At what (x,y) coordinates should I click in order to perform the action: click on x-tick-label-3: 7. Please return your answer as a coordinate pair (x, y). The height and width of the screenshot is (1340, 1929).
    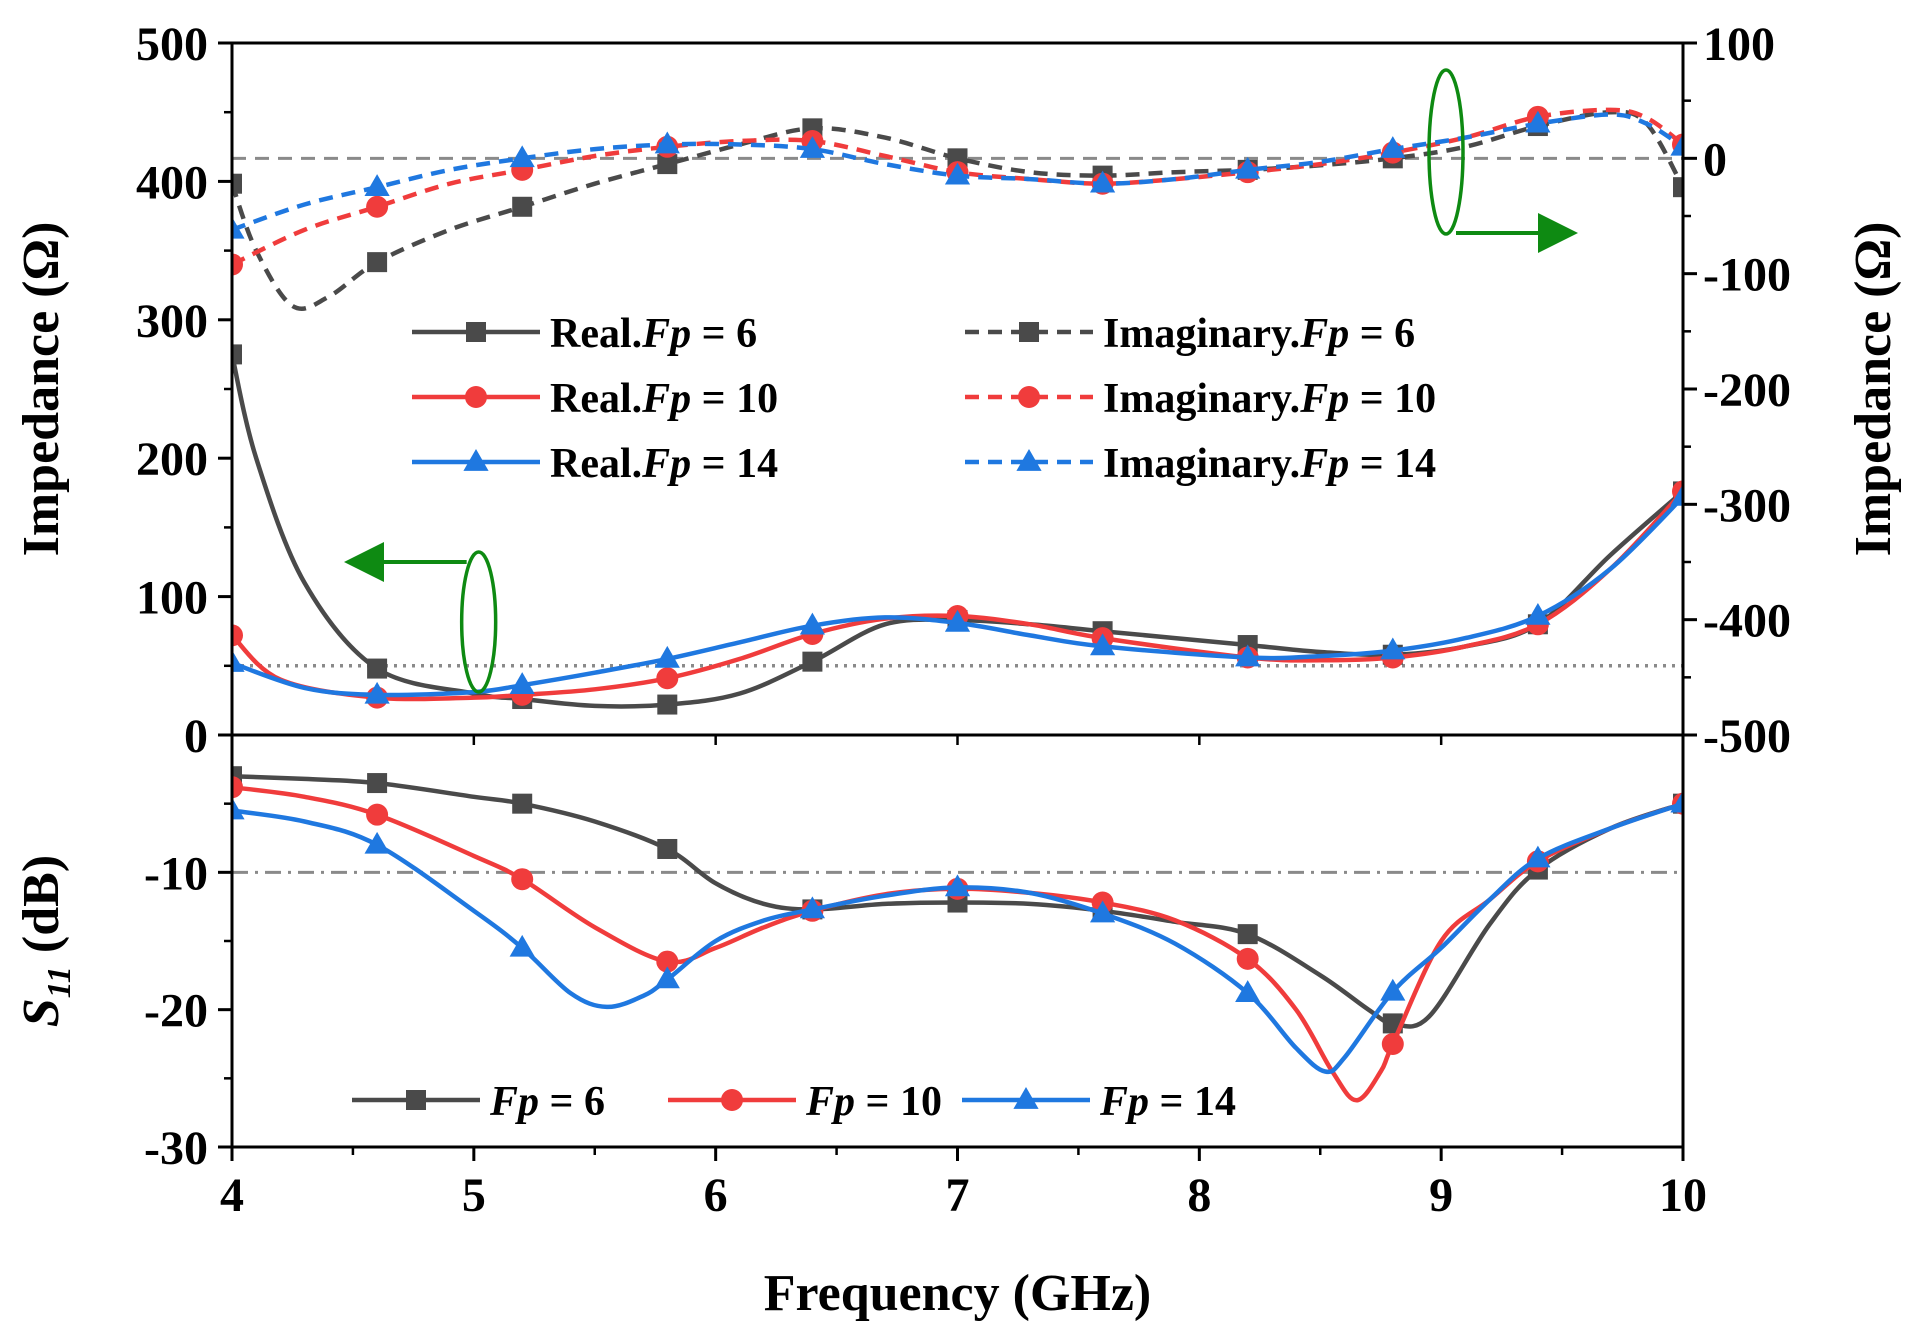
    Looking at the image, I should click on (958, 1195).